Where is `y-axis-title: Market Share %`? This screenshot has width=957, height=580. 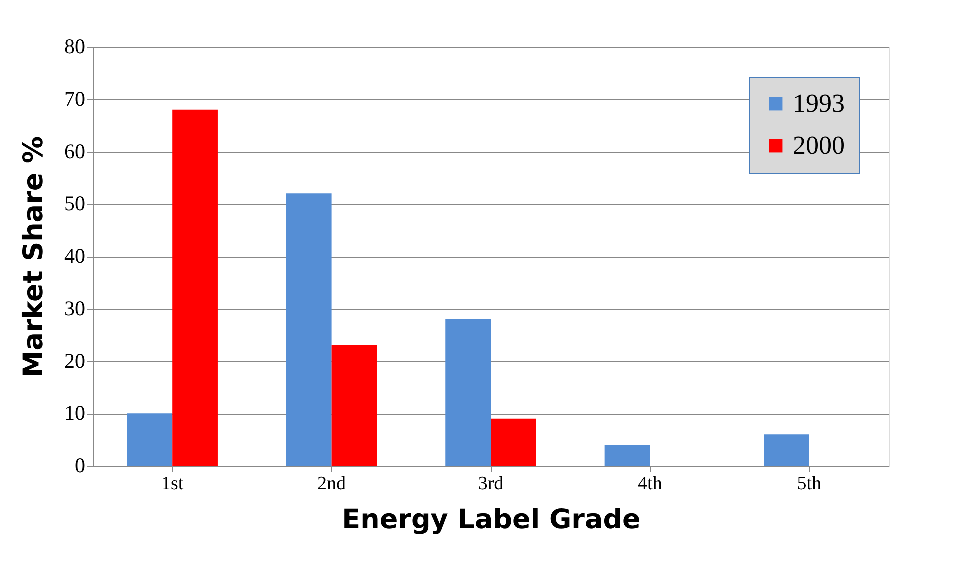 y-axis-title: Market Share % is located at coordinates (34, 257).